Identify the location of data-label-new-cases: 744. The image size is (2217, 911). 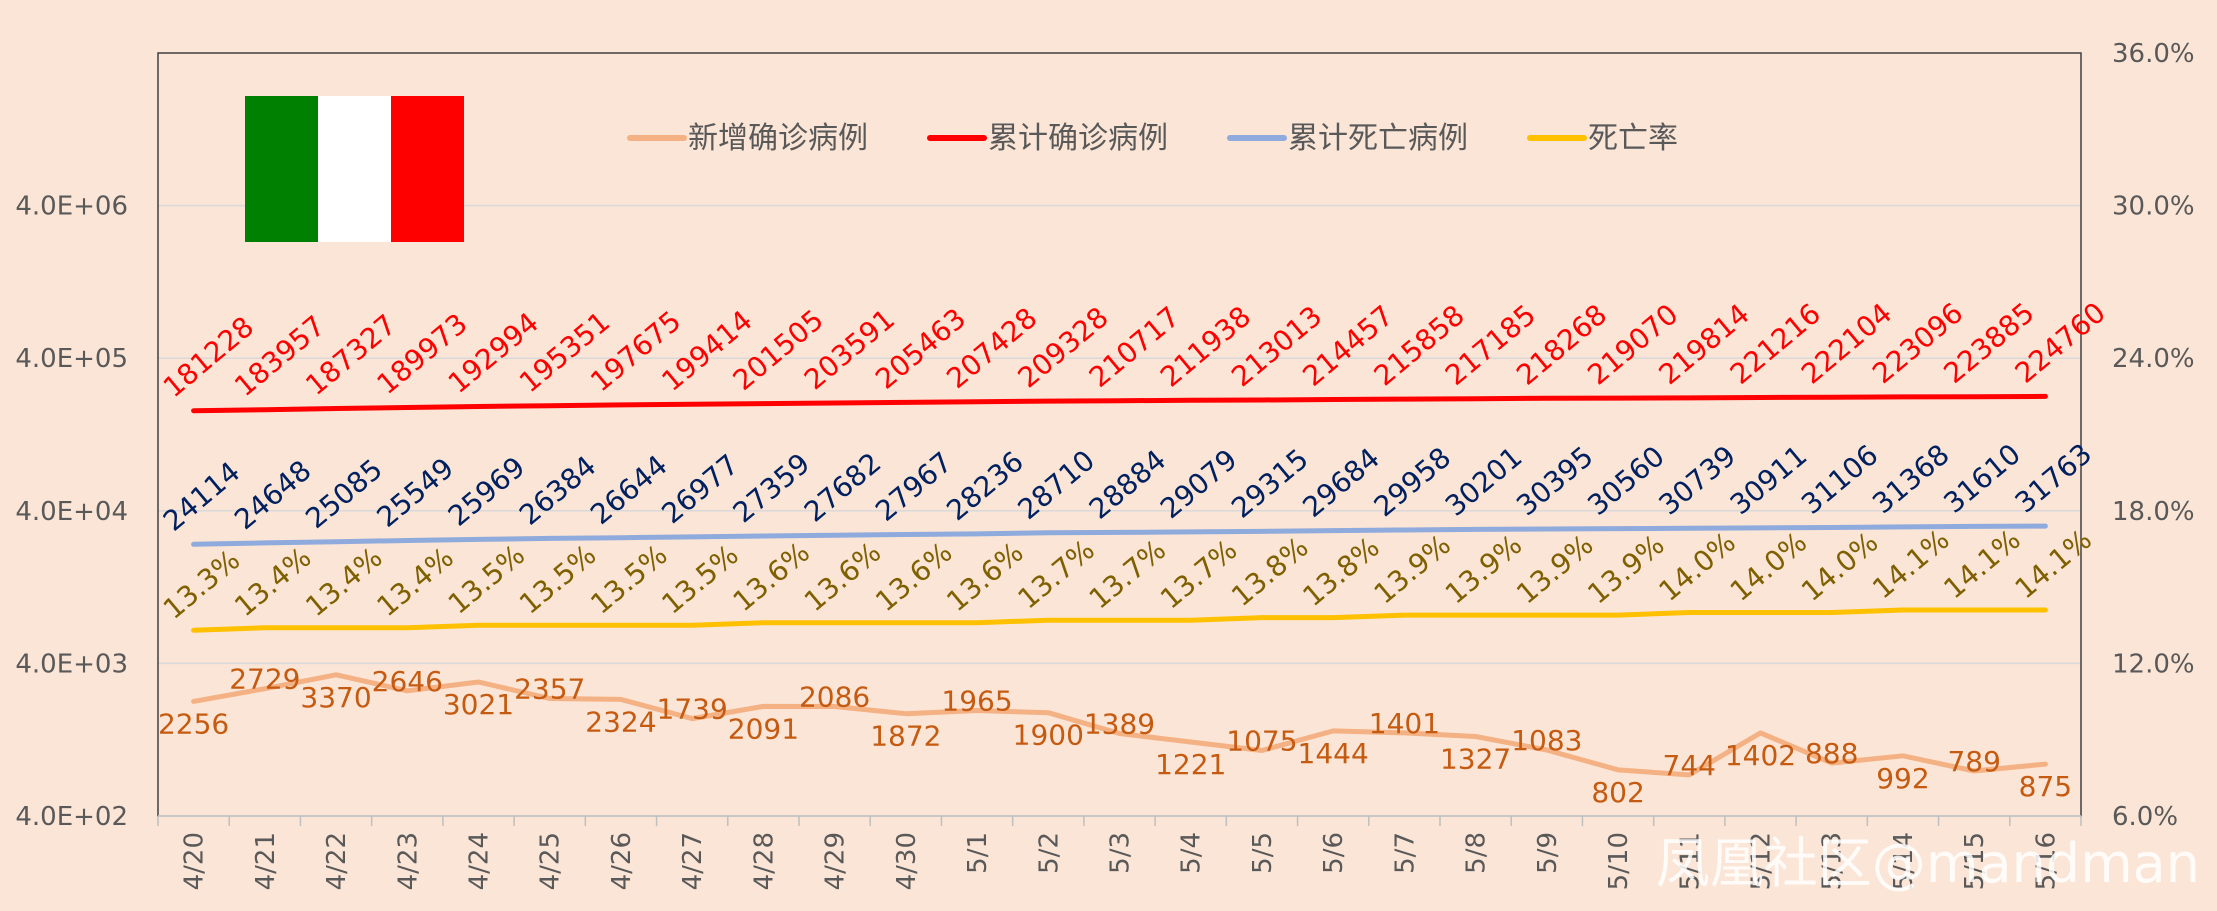
(1689, 765).